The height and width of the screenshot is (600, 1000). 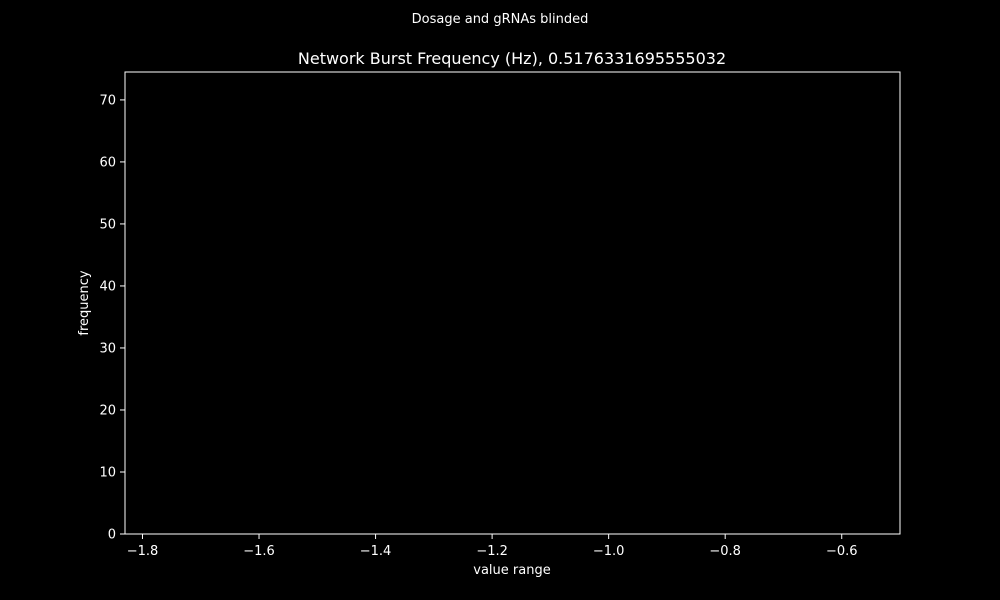 What do you see at coordinates (112, 318) in the screenshot?
I see `y-axis: 0 10 20 30 40 50 60 70` at bounding box center [112, 318].